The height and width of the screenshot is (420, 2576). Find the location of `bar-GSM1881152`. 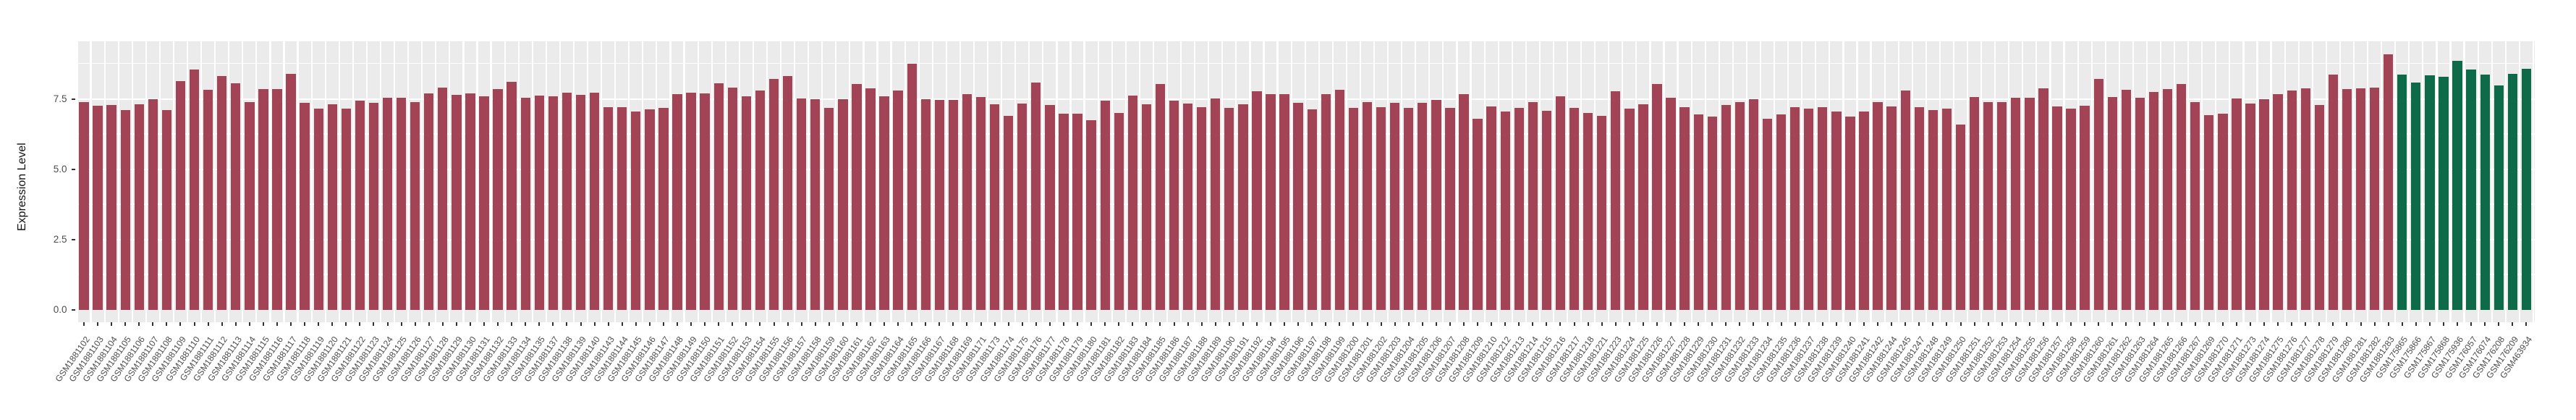

bar-GSM1881152 is located at coordinates (732, 199).